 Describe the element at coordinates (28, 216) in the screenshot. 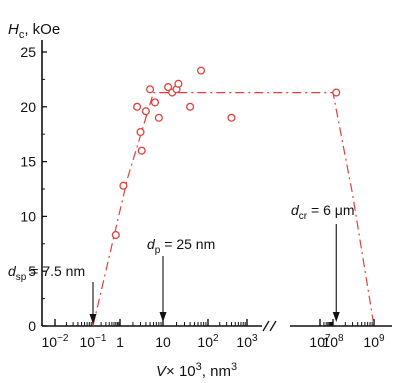

I see `y-tick-label: 10` at that location.